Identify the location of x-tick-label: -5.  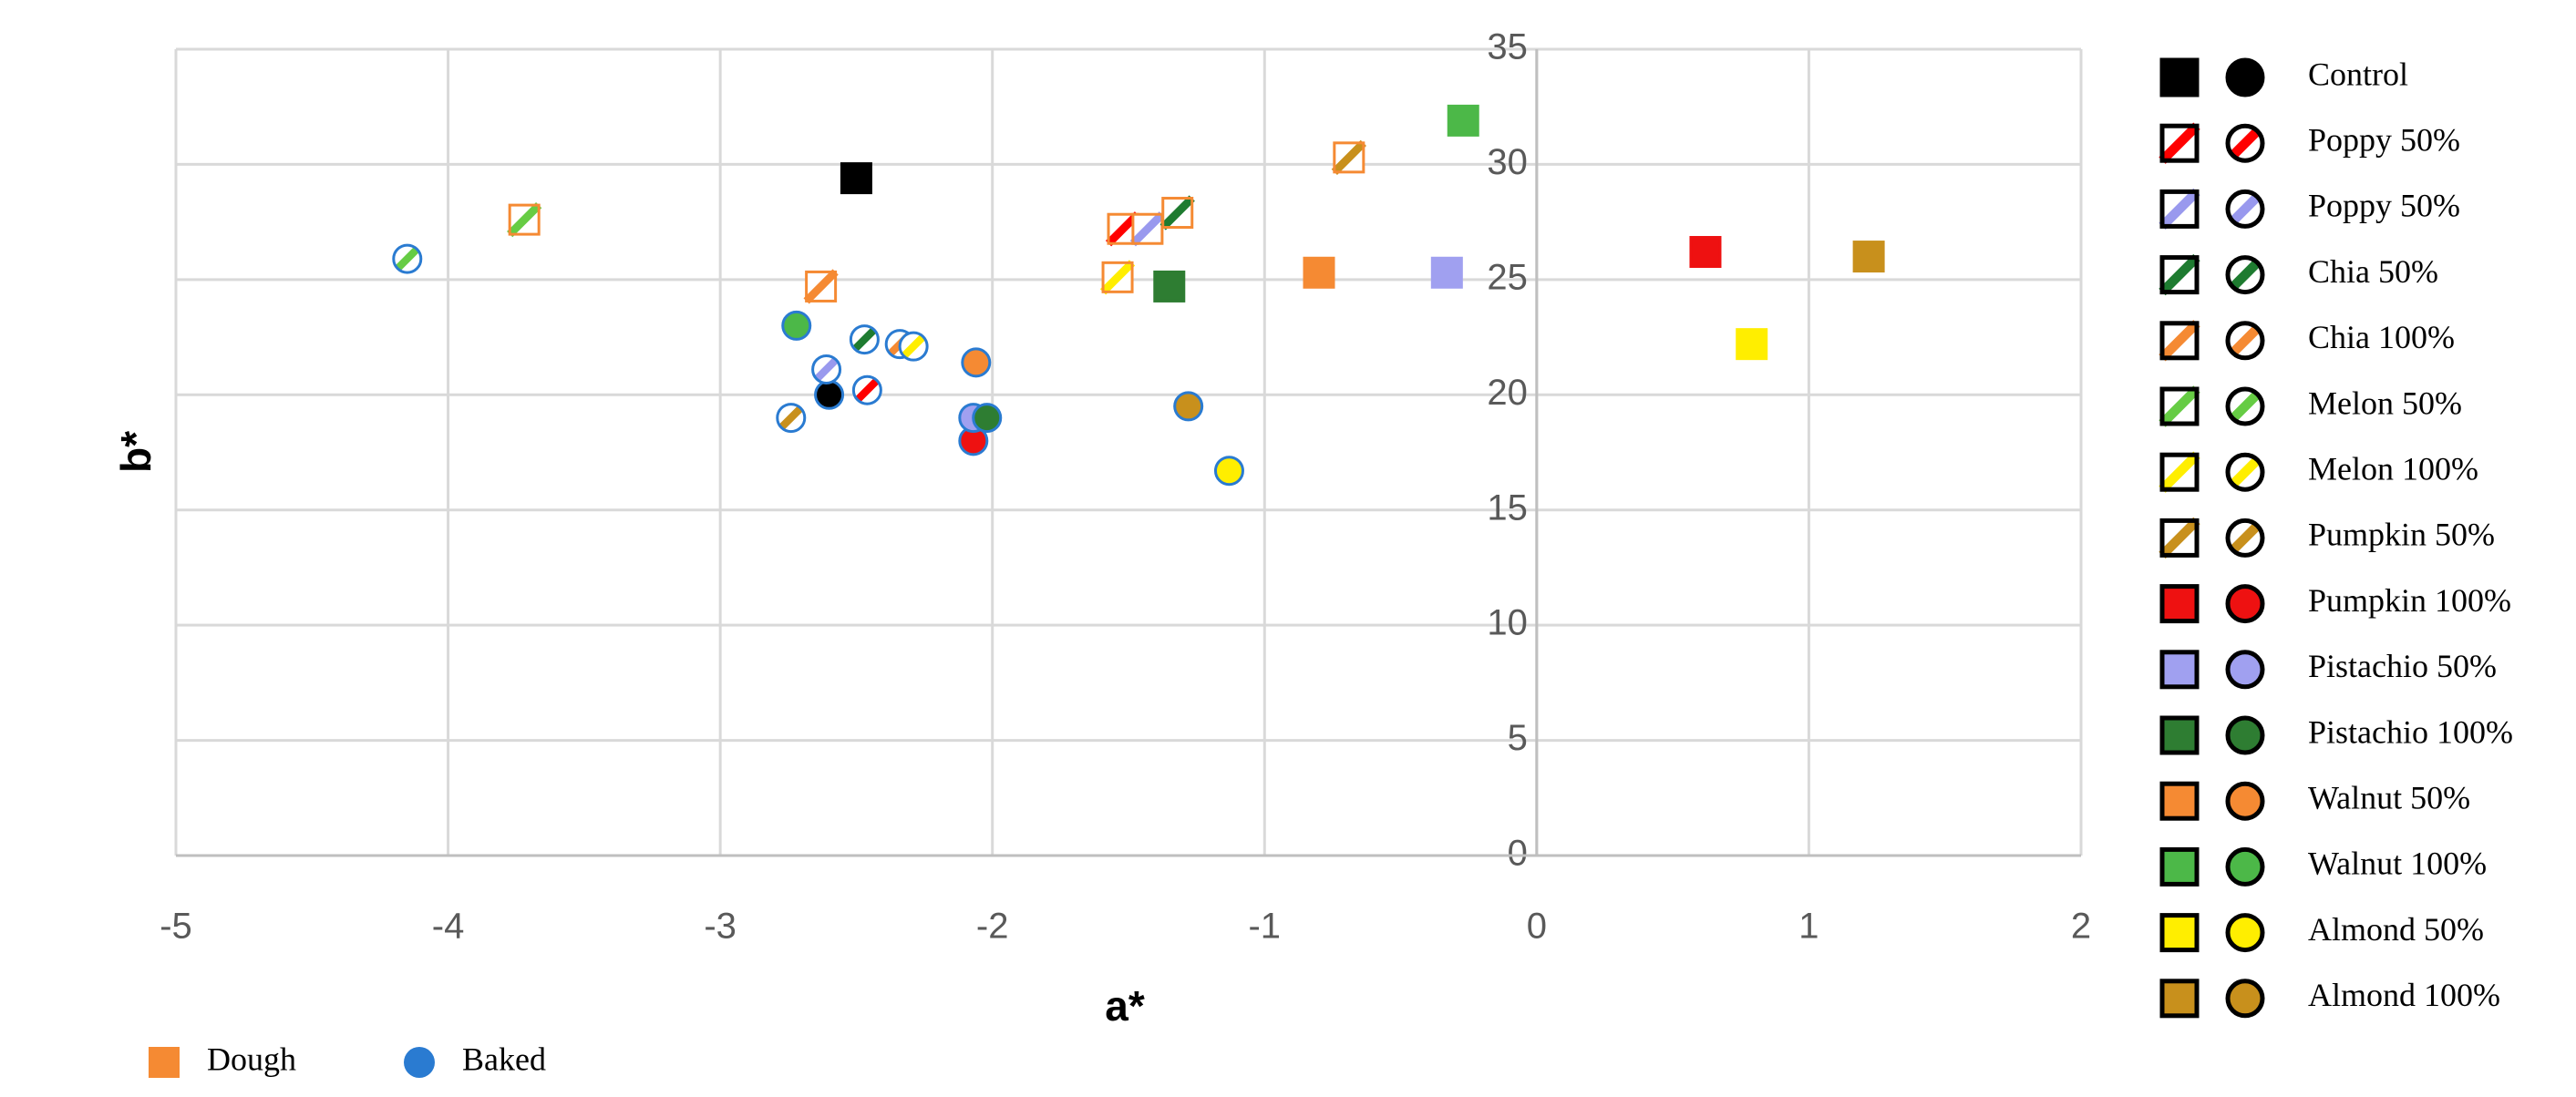
(176, 927).